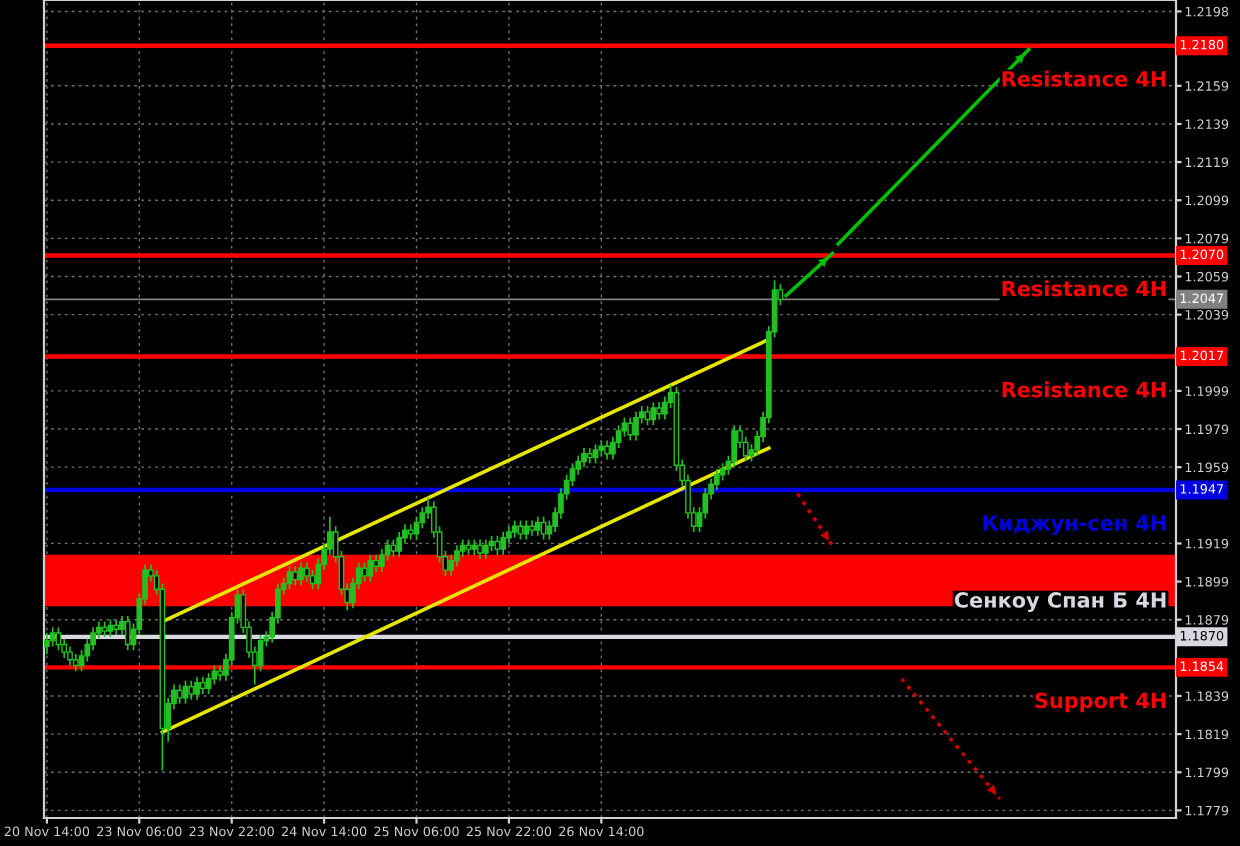 This screenshot has width=1240, height=846. What do you see at coordinates (1074, 525) in the screenshot?
I see `ref-line-label: Киджун-сен 4H` at bounding box center [1074, 525].